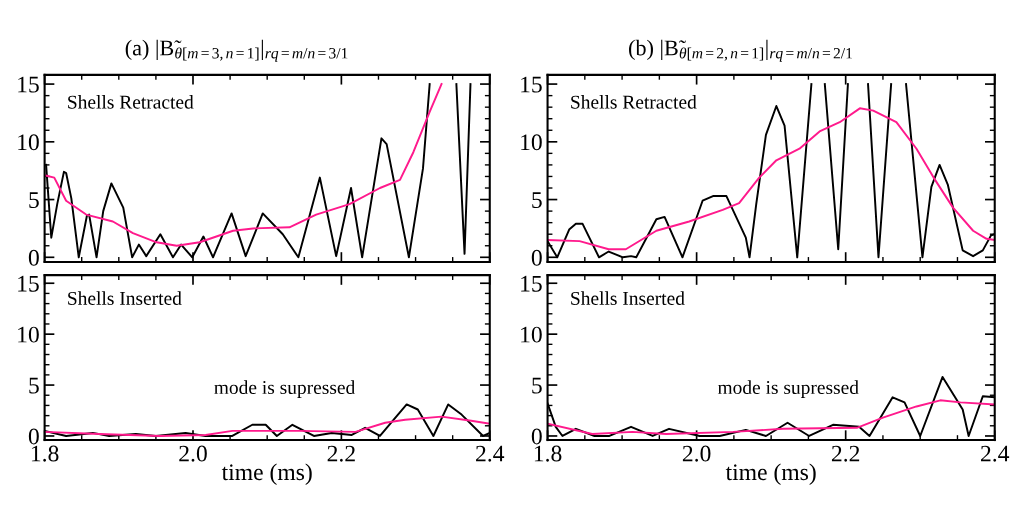 The image size is (1014, 527). What do you see at coordinates (740, 50) in the screenshot?
I see `chart-title: (b) |B̃$_{θ[m=2,n=1]}$|$_{rq=m/n=2/1}$` at bounding box center [740, 50].